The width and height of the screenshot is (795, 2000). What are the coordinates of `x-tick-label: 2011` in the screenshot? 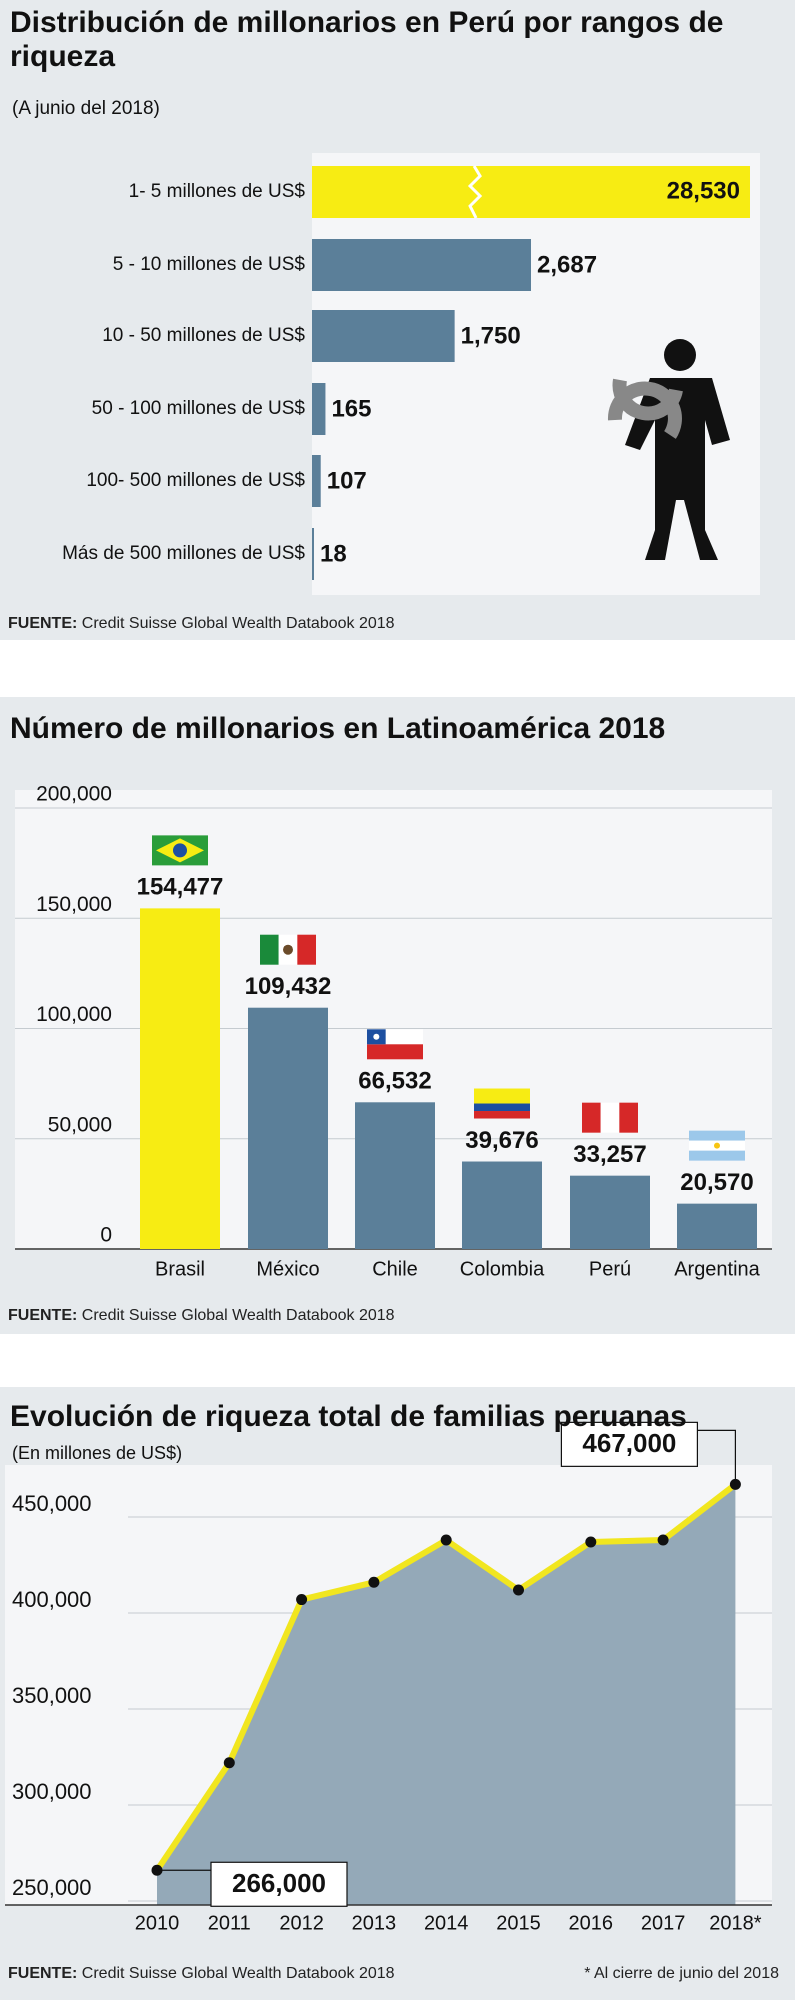 It's located at (229, 1923).